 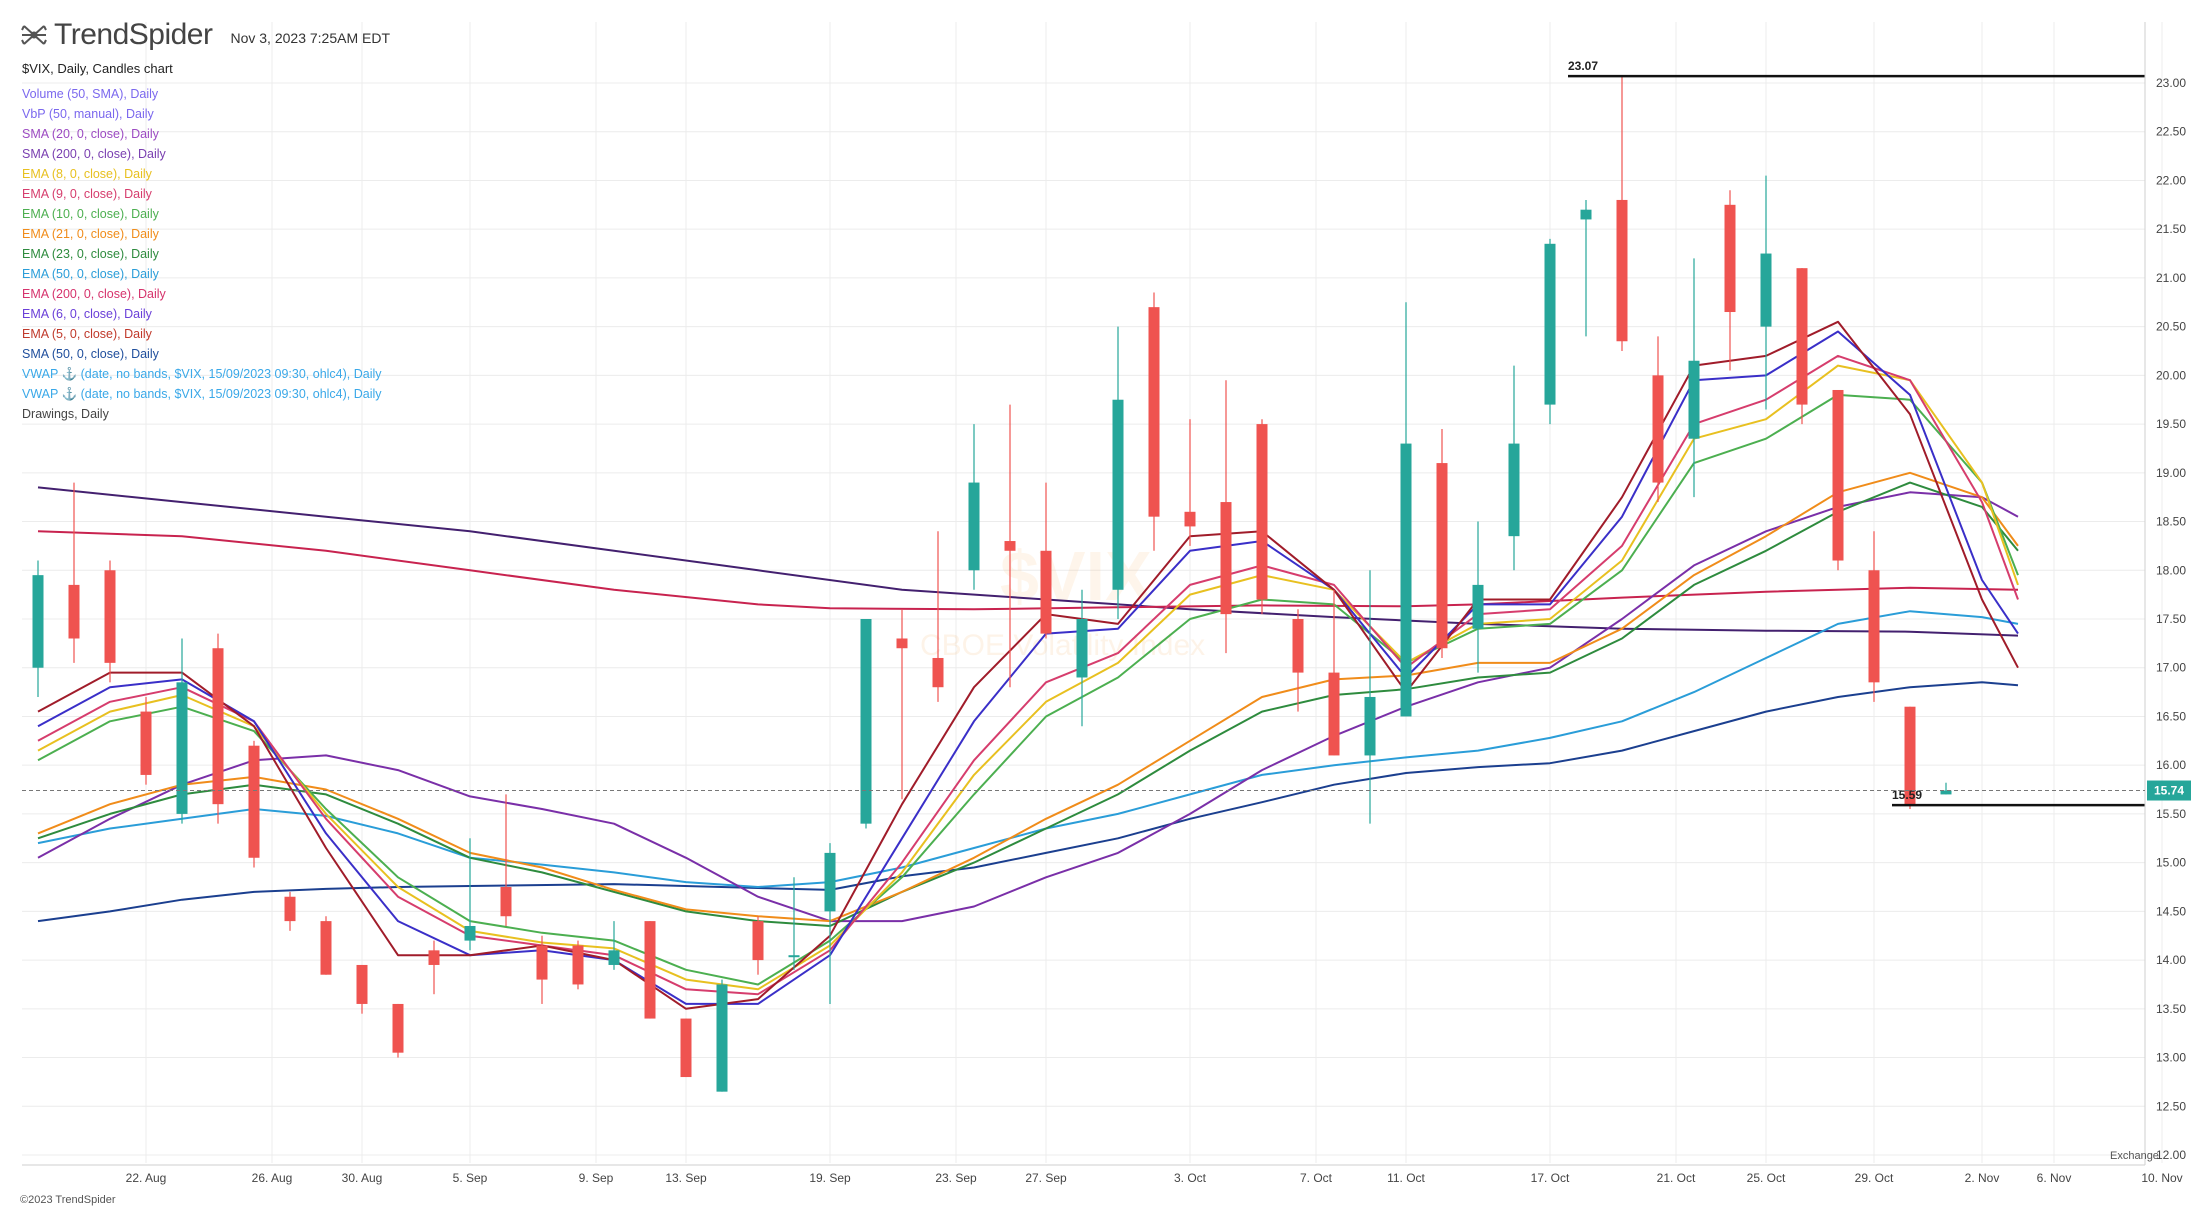 What do you see at coordinates (2171, 960) in the screenshot?
I see `y-tick-label: 14.00` at bounding box center [2171, 960].